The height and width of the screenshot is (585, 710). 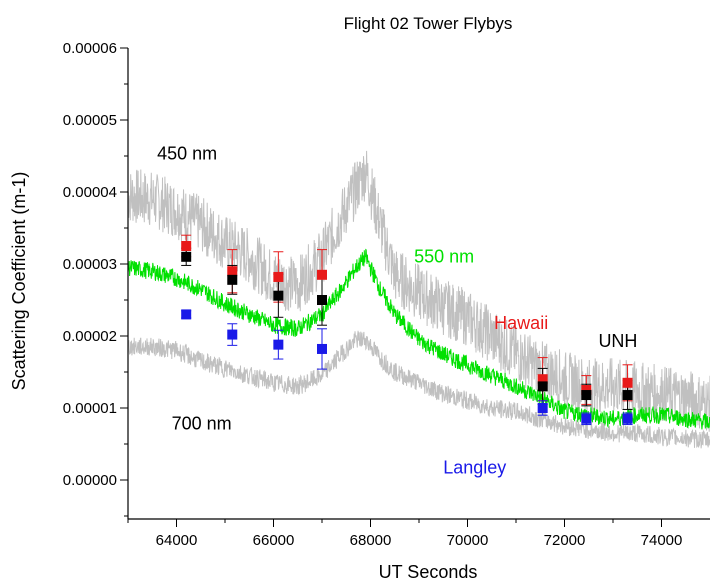 I want to click on y-tick-label: 0.00002, so click(x=90, y=336).